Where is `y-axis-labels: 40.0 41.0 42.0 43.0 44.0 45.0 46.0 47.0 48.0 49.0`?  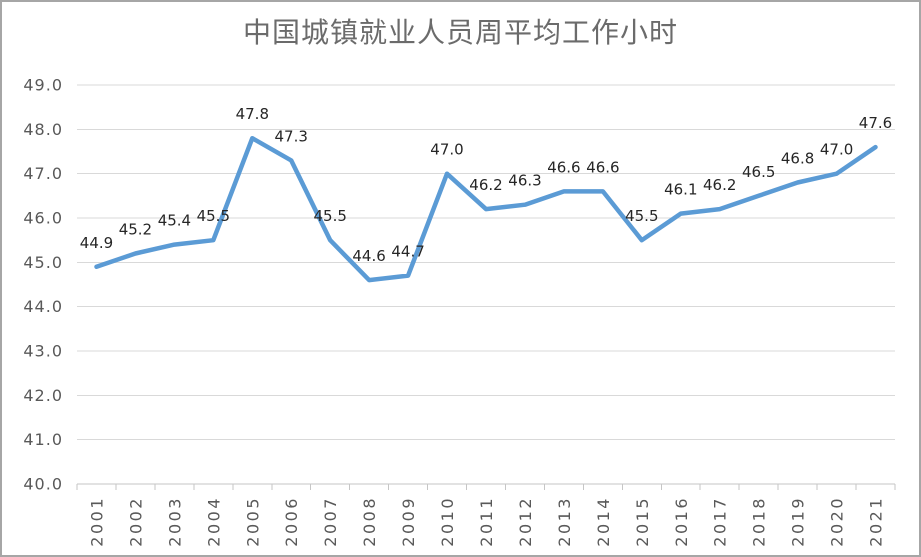 y-axis-labels: 40.0 41.0 42.0 43.0 44.0 45.0 46.0 47.0 48.0 49.0 is located at coordinates (43, 285).